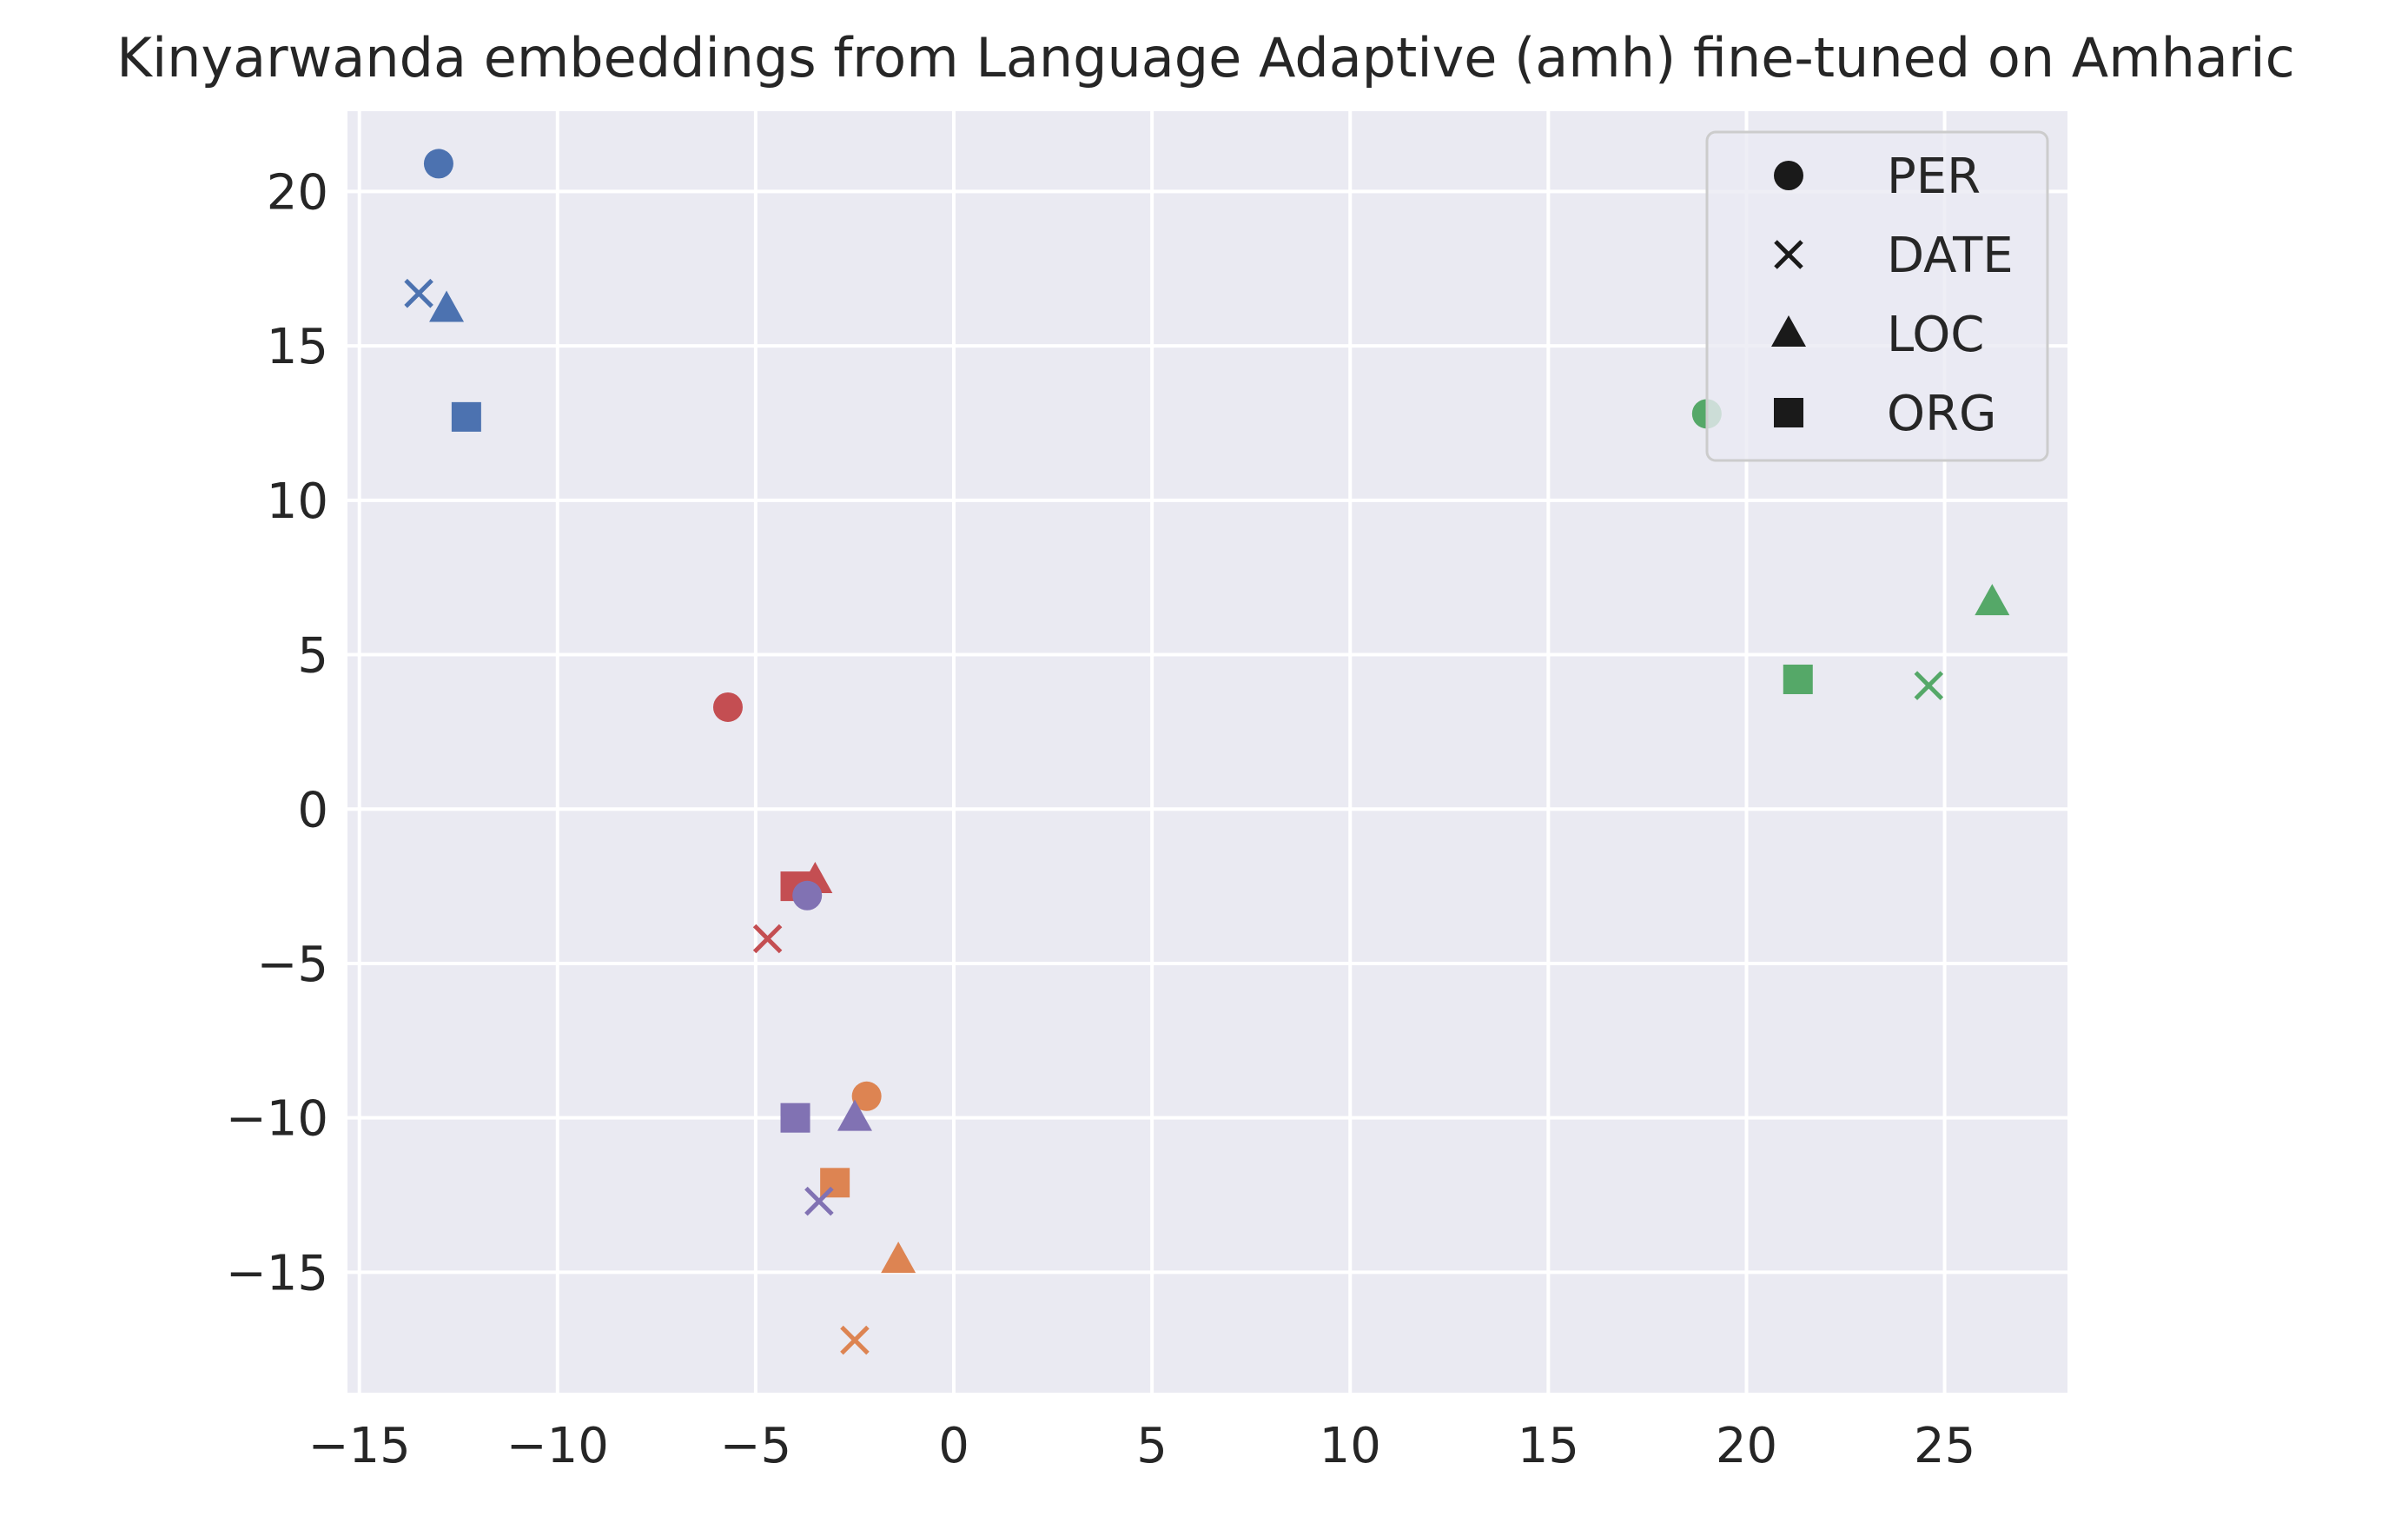 The height and width of the screenshot is (1523, 2408). What do you see at coordinates (277, 732) in the screenshot?
I see `y-tick-labels: −15 −10 −5 0 5 10 15 20` at bounding box center [277, 732].